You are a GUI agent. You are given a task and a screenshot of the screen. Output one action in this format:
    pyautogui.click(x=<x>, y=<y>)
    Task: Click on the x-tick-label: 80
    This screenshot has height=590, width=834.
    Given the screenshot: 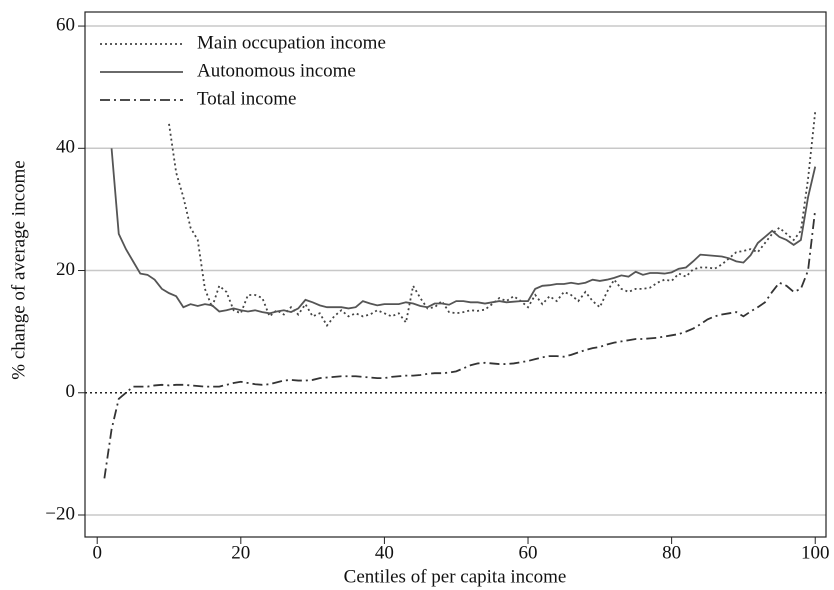 What is the action you would take?
    pyautogui.click(x=671, y=552)
    